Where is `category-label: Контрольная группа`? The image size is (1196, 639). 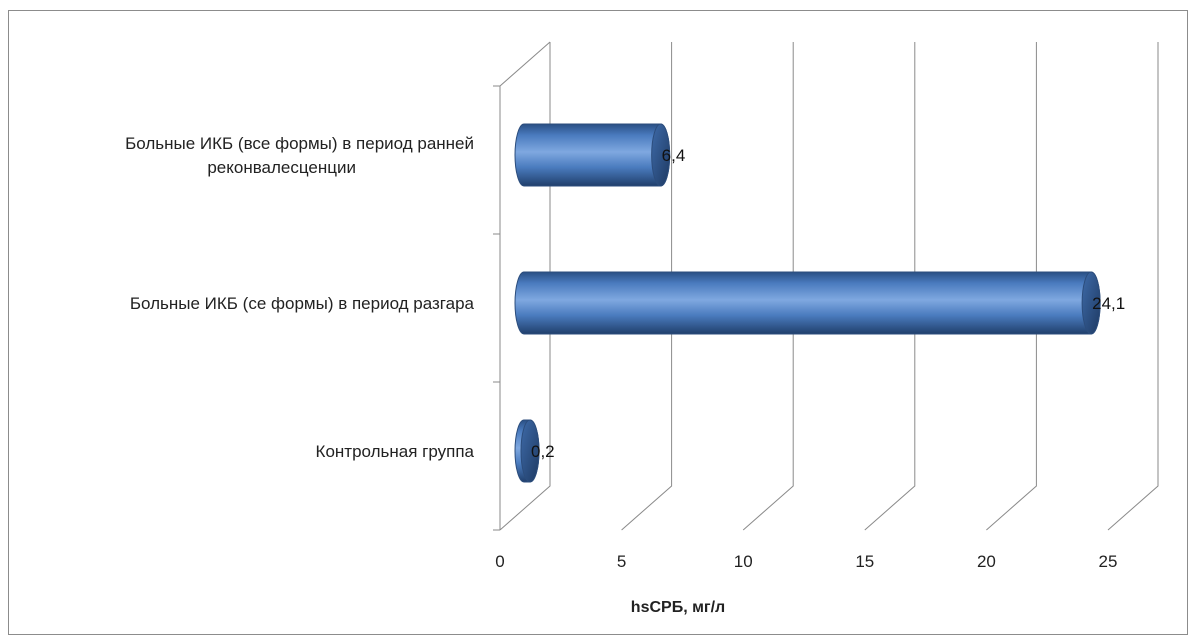 category-label: Контрольная группа is located at coordinates (395, 451).